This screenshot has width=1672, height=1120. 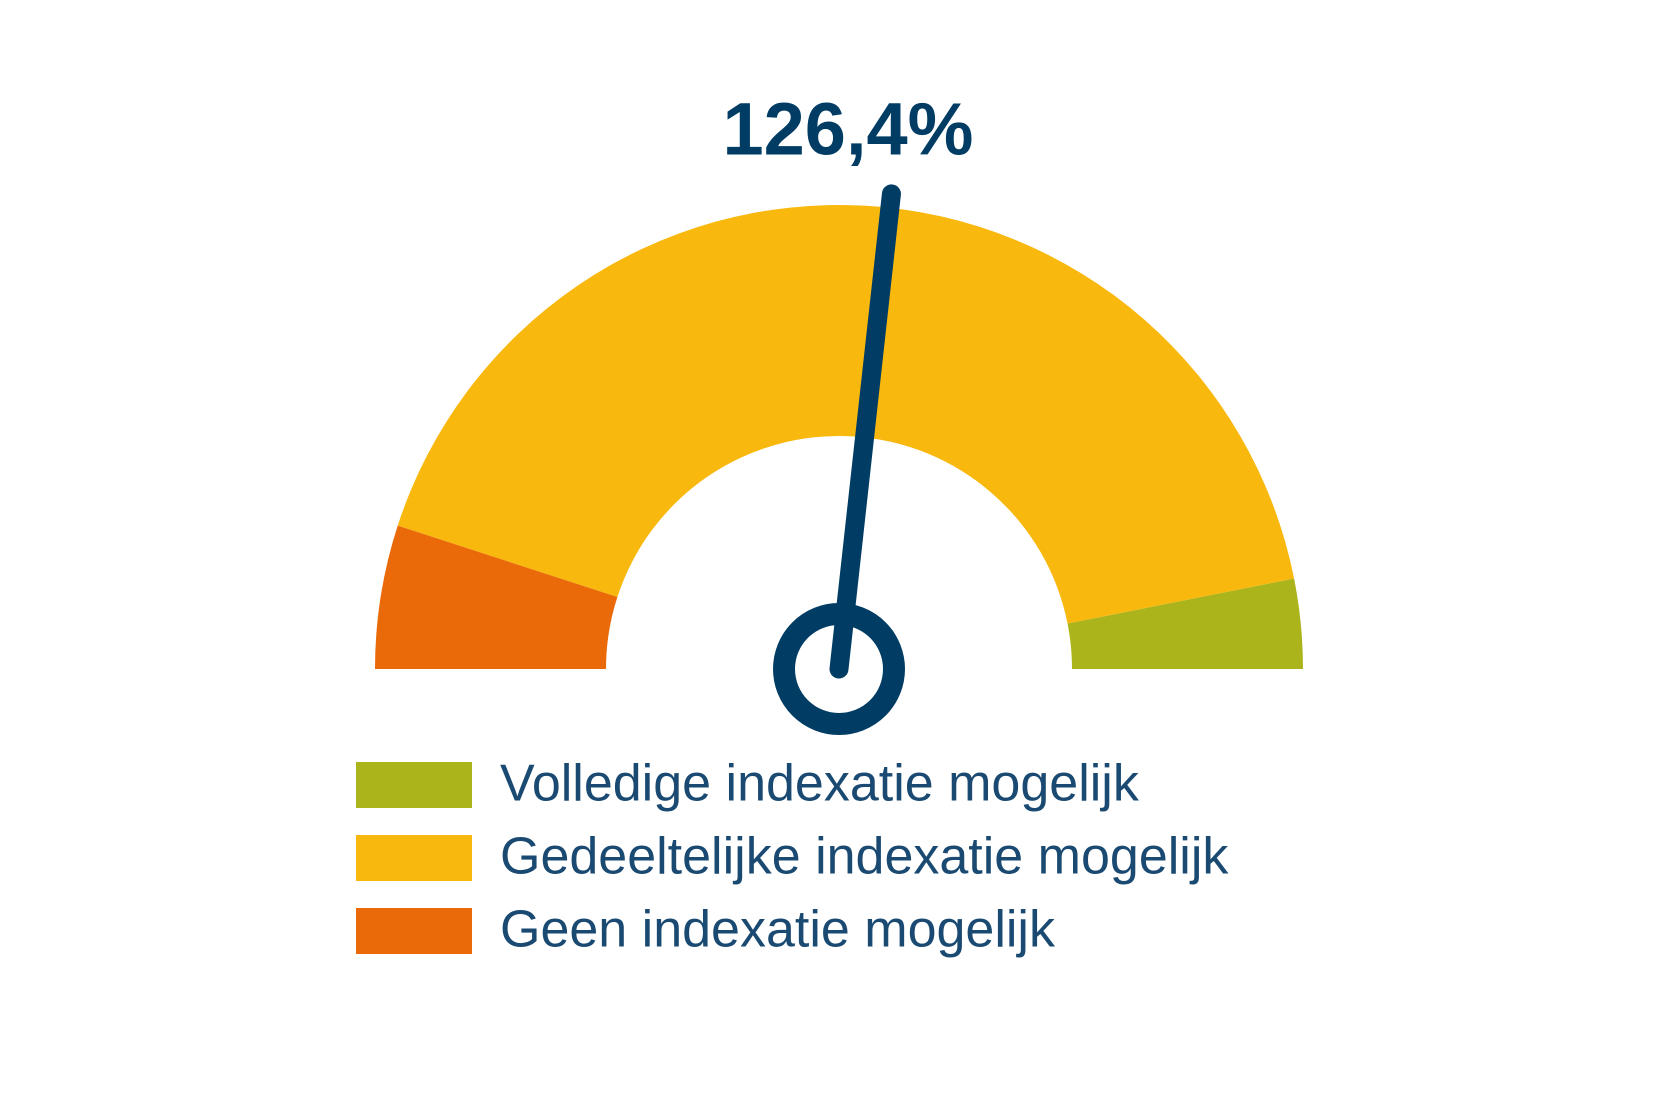 I want to click on needle-hub, so click(x=839, y=669).